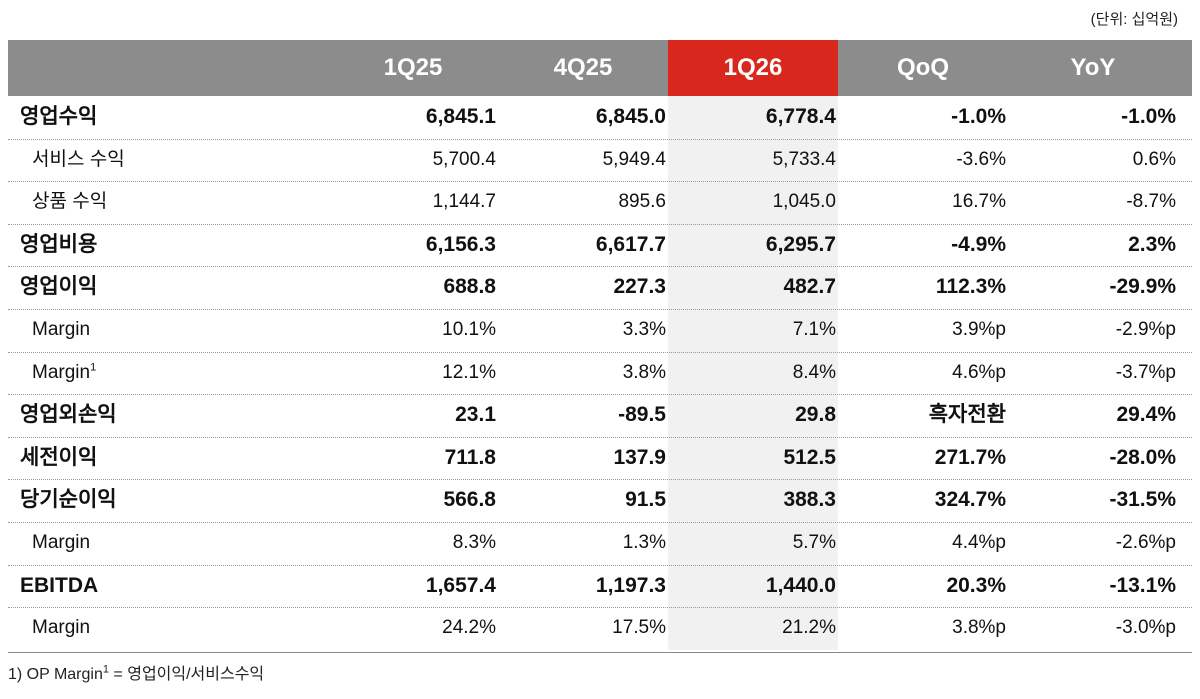 The image size is (1200, 699). I want to click on table-cell: 10.1%, so click(469, 329).